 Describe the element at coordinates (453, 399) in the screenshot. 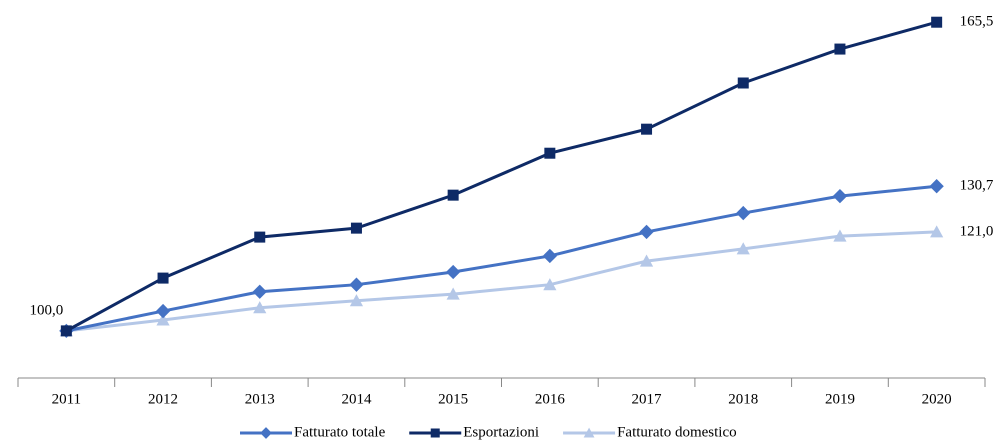

I see `x-tick-label: 2015` at that location.